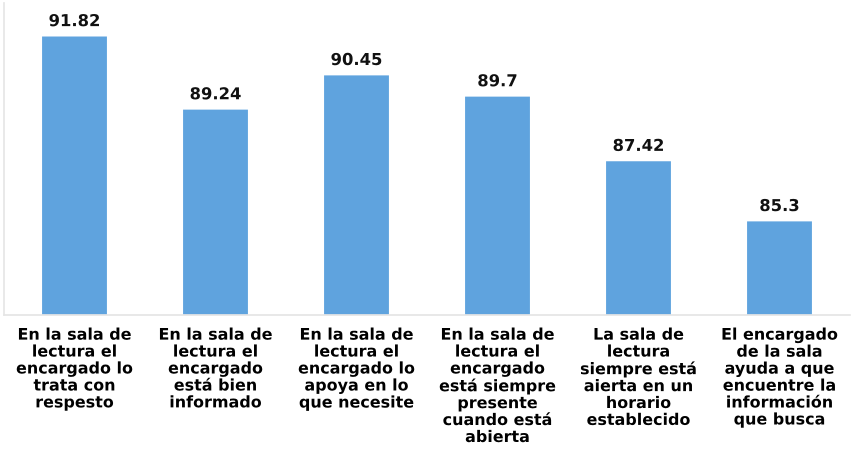 The image size is (851, 469). Describe the element at coordinates (638, 145) in the screenshot. I see `data-label: 87.42` at that location.